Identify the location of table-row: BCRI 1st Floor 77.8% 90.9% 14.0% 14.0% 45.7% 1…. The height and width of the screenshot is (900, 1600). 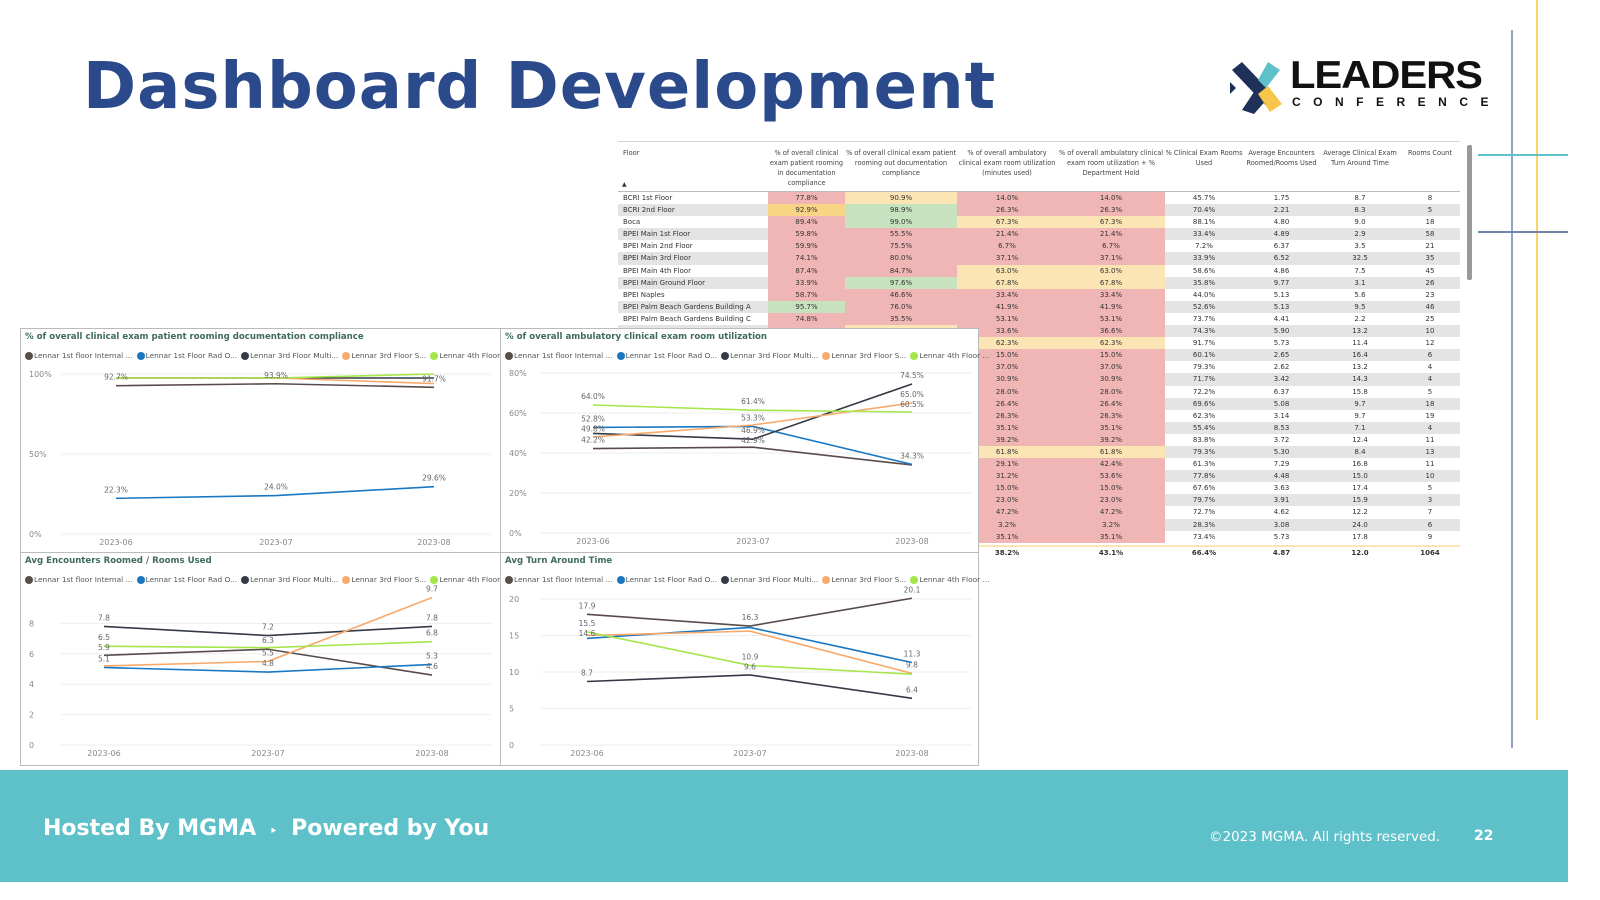
(1039, 198).